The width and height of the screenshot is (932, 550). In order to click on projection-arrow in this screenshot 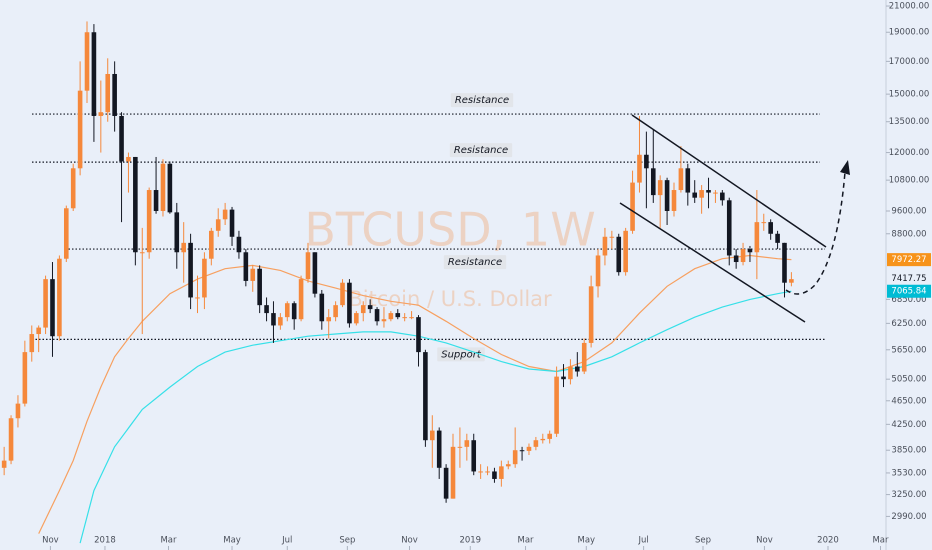, I will do `click(815, 233)`.